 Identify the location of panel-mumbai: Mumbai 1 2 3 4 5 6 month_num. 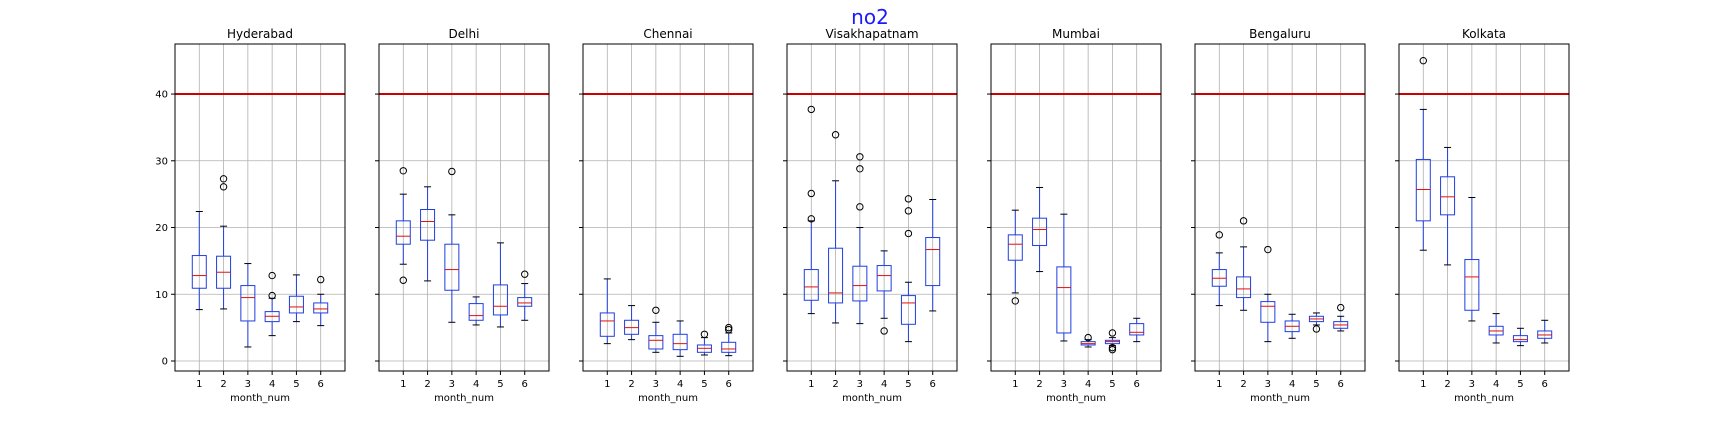
(1074, 215).